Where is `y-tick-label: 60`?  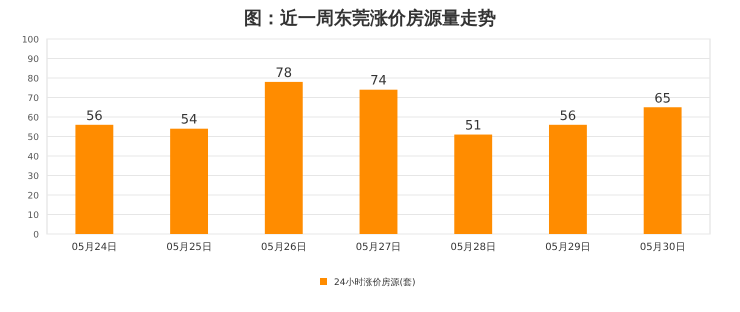 y-tick-label: 60 is located at coordinates (34, 119).